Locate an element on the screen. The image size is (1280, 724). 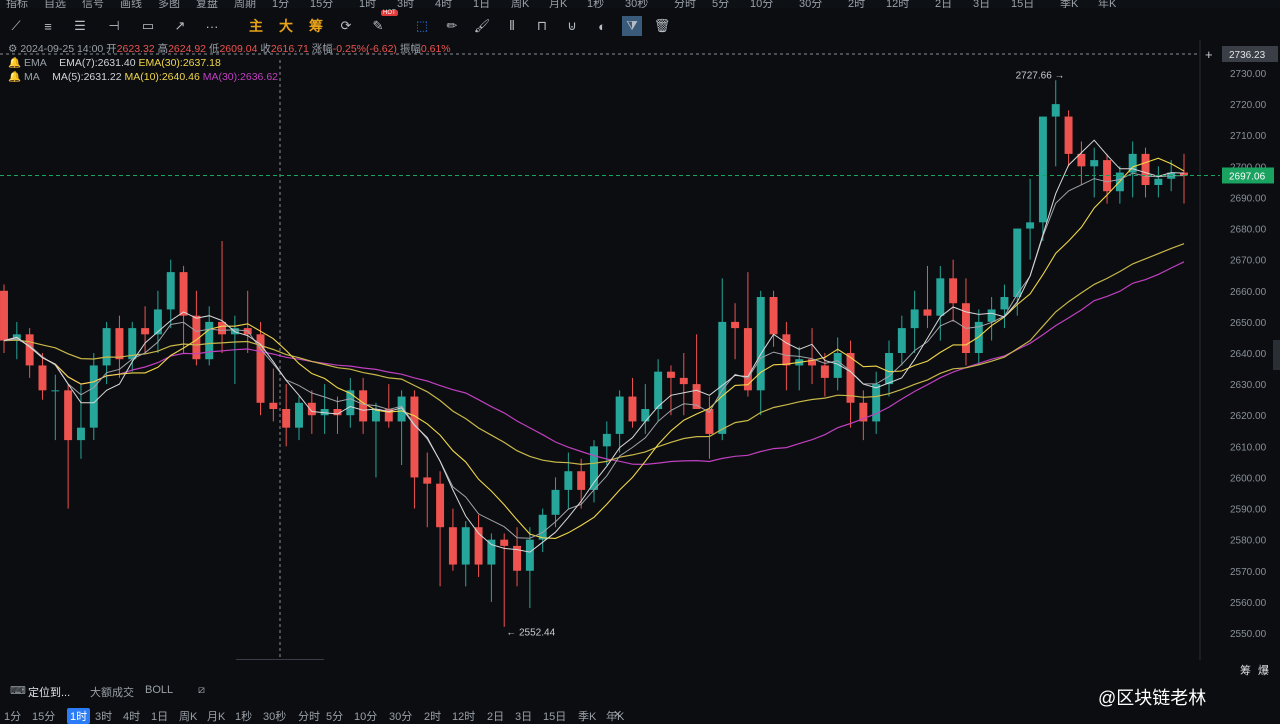
timeframe-item: 3时 is located at coordinates (104, 717).